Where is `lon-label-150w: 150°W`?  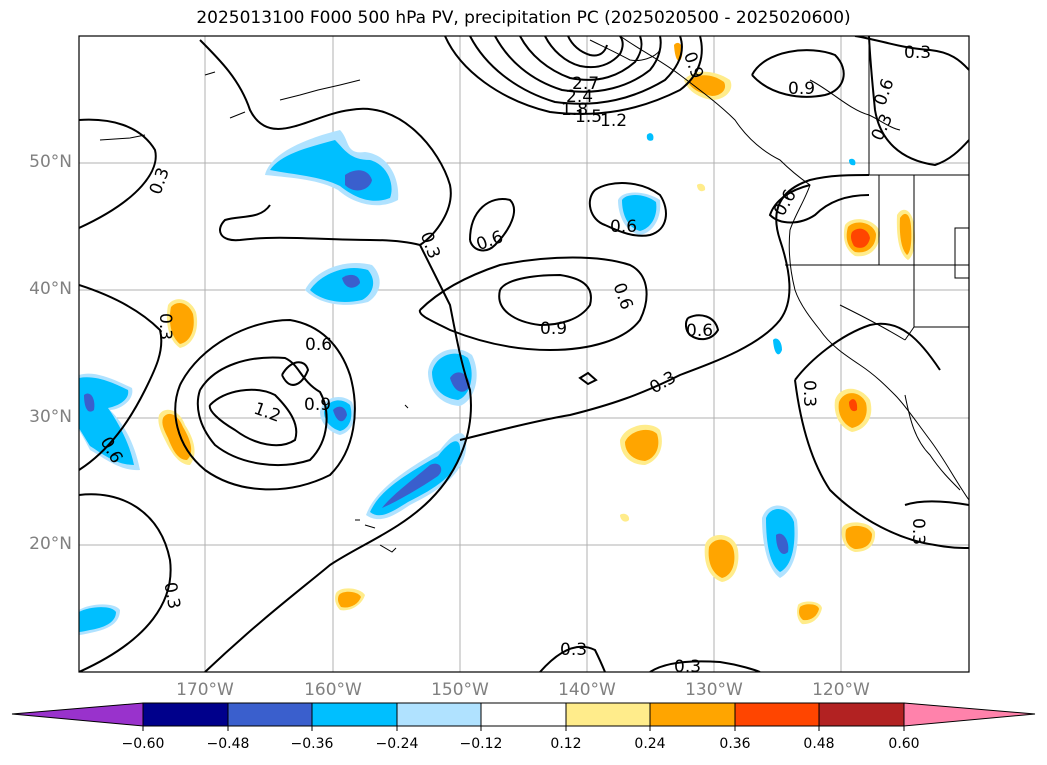 lon-label-150w: 150°W is located at coordinates (460, 690).